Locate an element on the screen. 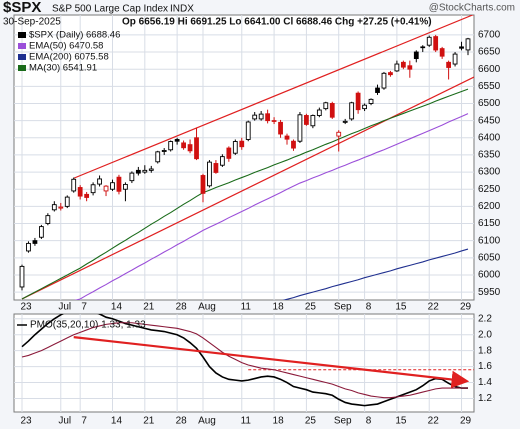 The height and width of the screenshot is (429, 520). legend-label: MA(30) 6541.91 is located at coordinates (63, 68).